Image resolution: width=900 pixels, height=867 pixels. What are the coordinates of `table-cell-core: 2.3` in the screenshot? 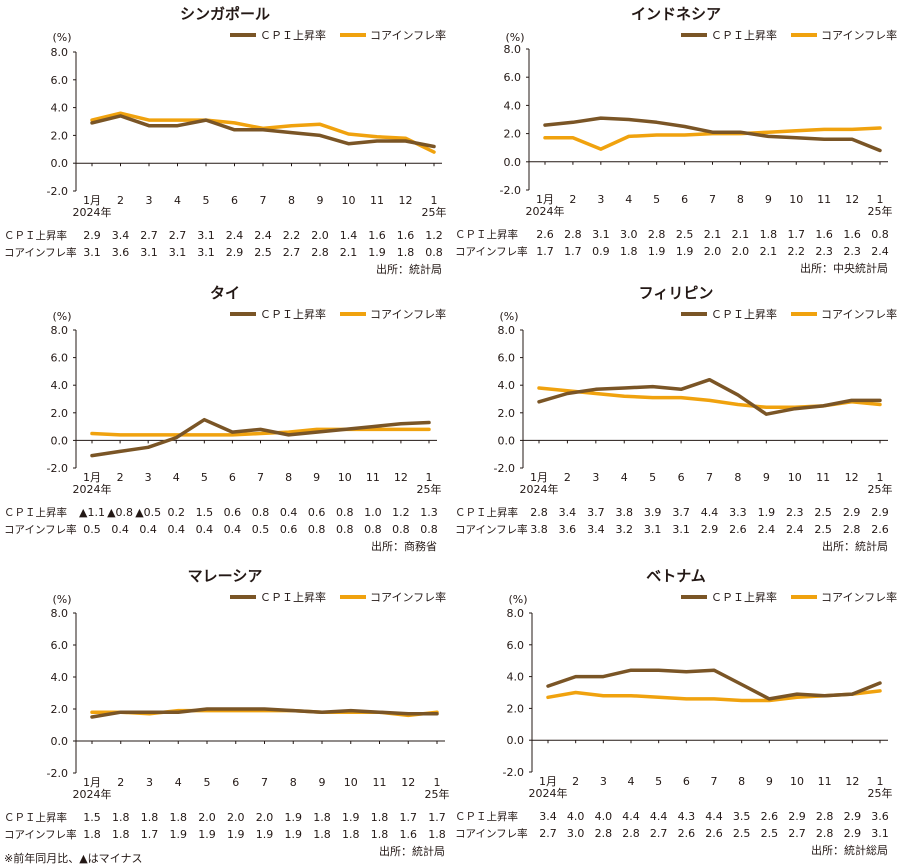 It's located at (824, 251).